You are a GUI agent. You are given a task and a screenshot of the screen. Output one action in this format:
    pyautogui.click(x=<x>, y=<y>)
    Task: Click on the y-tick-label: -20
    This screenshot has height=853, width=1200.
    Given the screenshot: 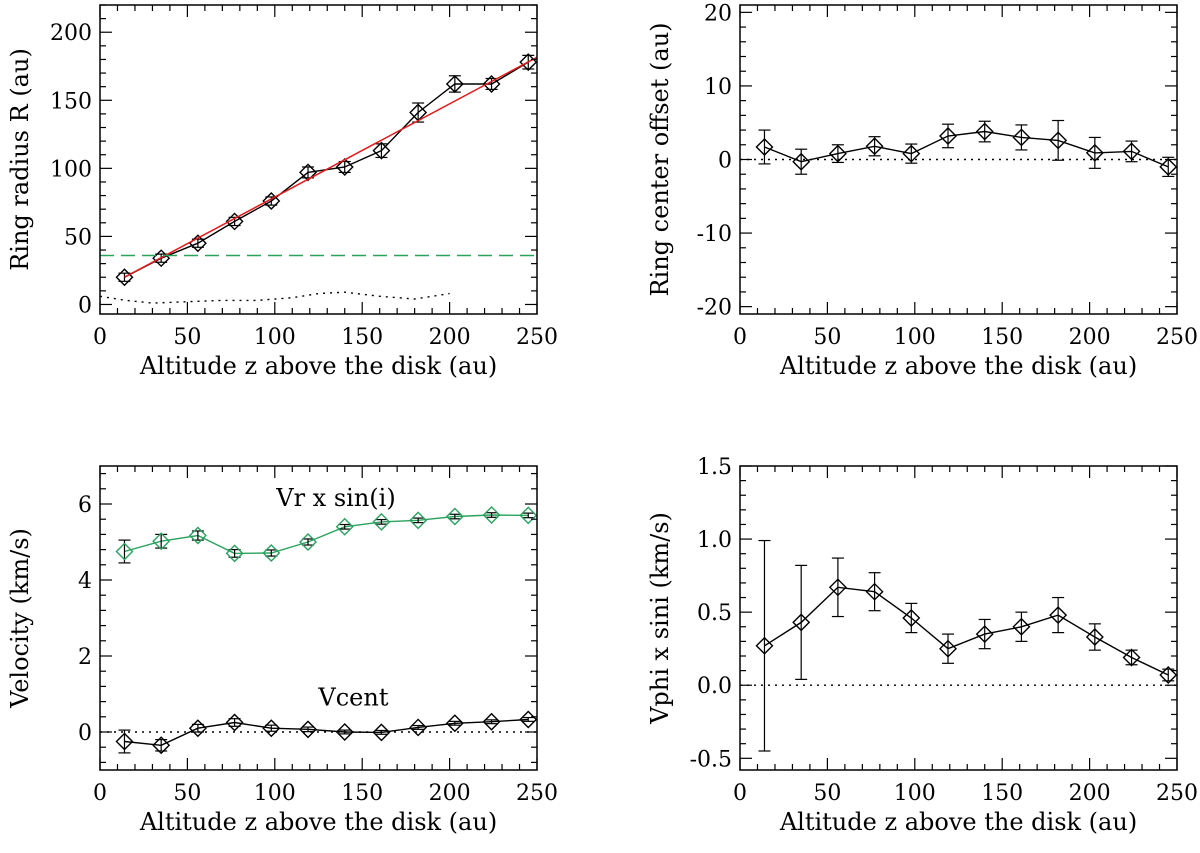 What is the action you would take?
    pyautogui.click(x=714, y=308)
    